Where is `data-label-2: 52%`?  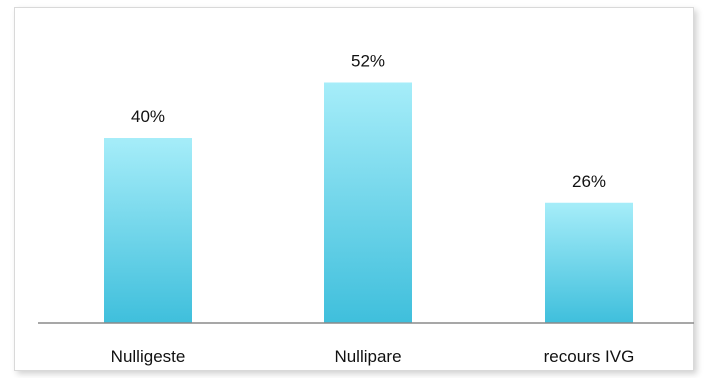 data-label-2: 52% is located at coordinates (368, 61).